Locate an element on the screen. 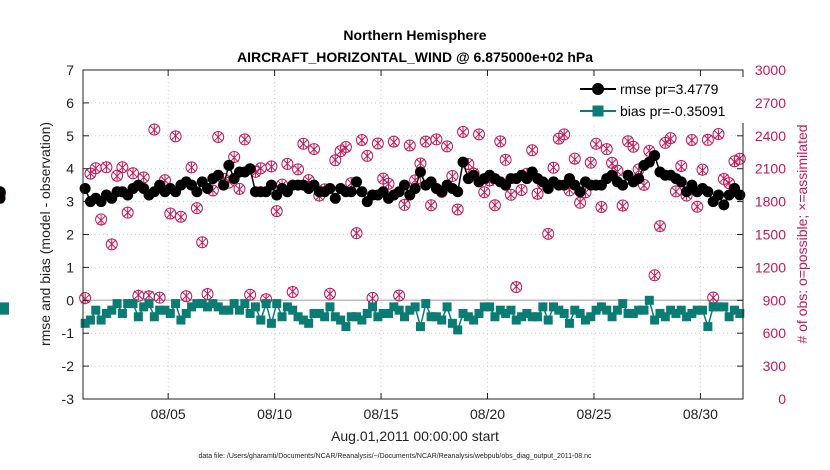  y-left-tick-label: -2 is located at coordinates (68, 366).